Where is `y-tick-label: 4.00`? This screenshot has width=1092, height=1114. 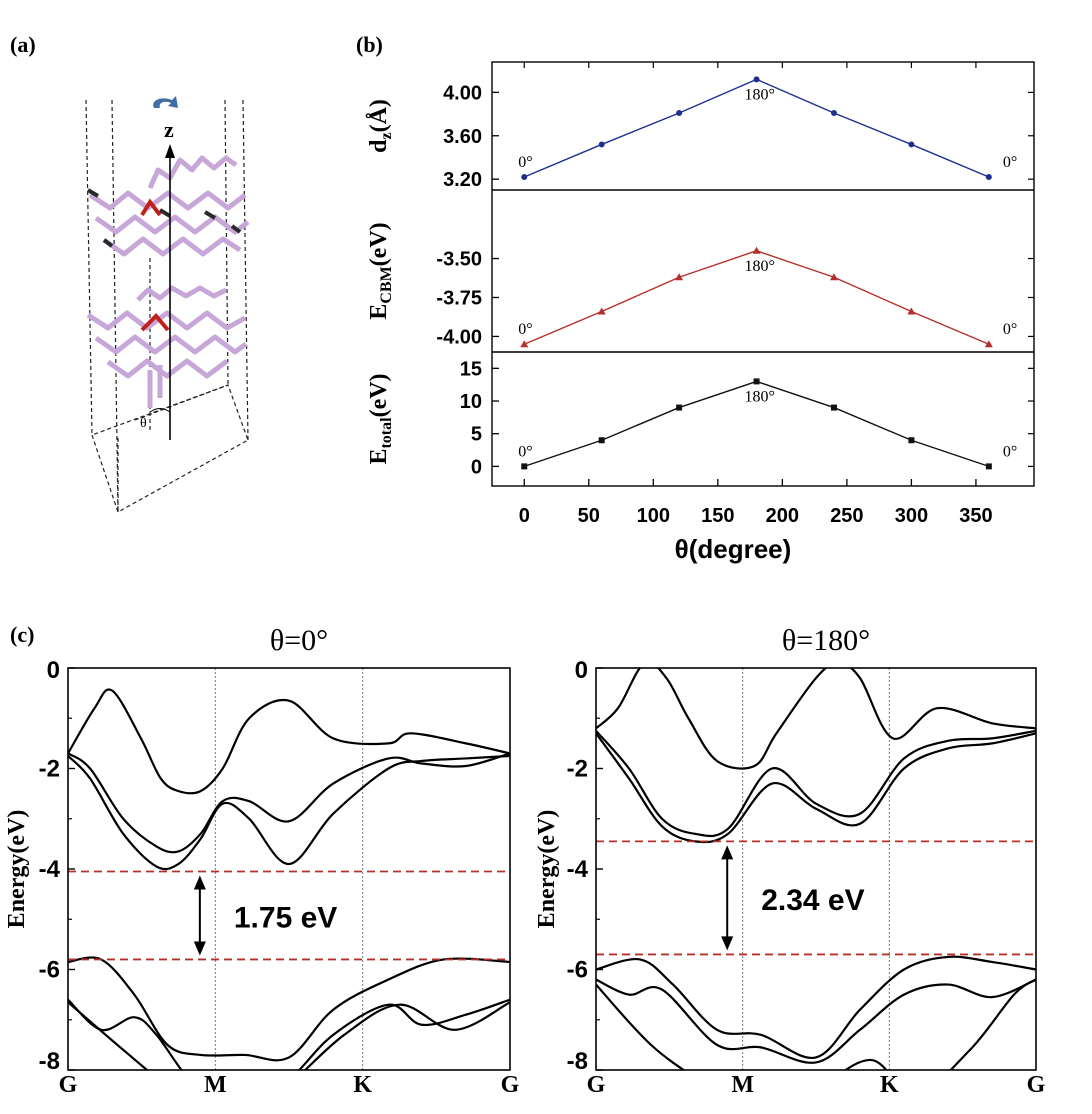
y-tick-label: 4.00 is located at coordinates (462, 93).